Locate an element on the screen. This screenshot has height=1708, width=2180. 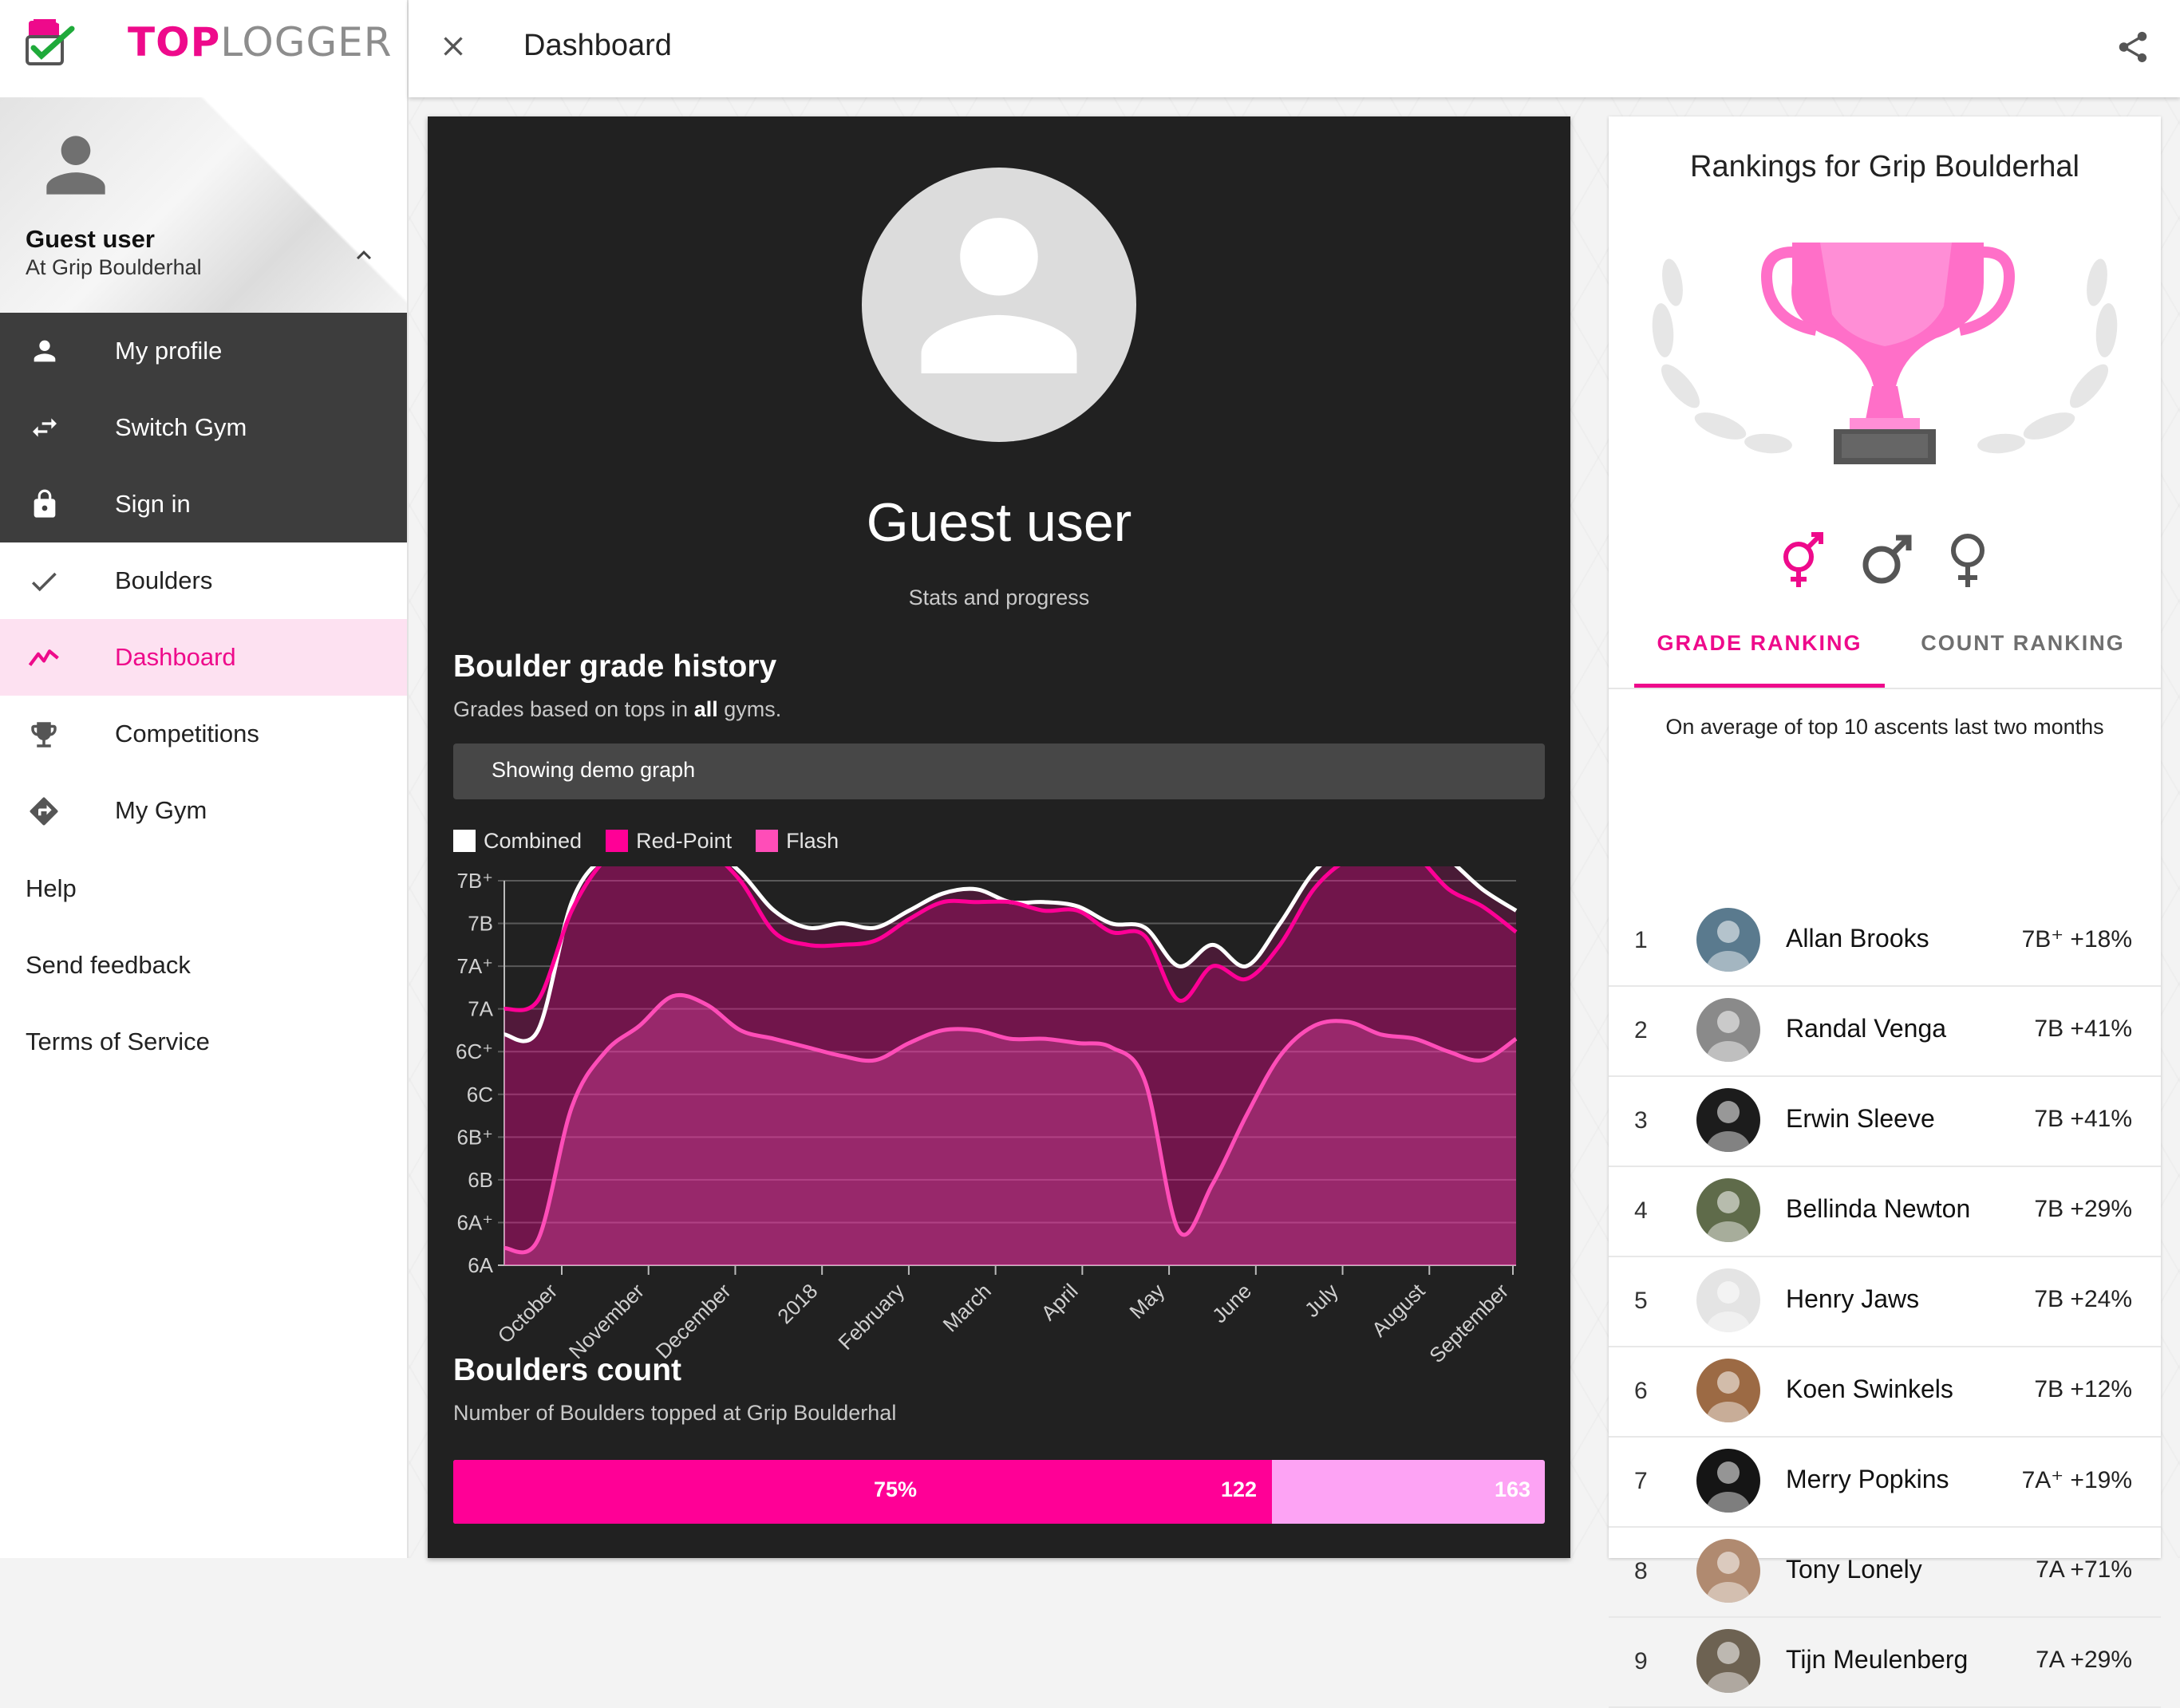
legend-item-red-point: Red-Point is located at coordinates (669, 841).